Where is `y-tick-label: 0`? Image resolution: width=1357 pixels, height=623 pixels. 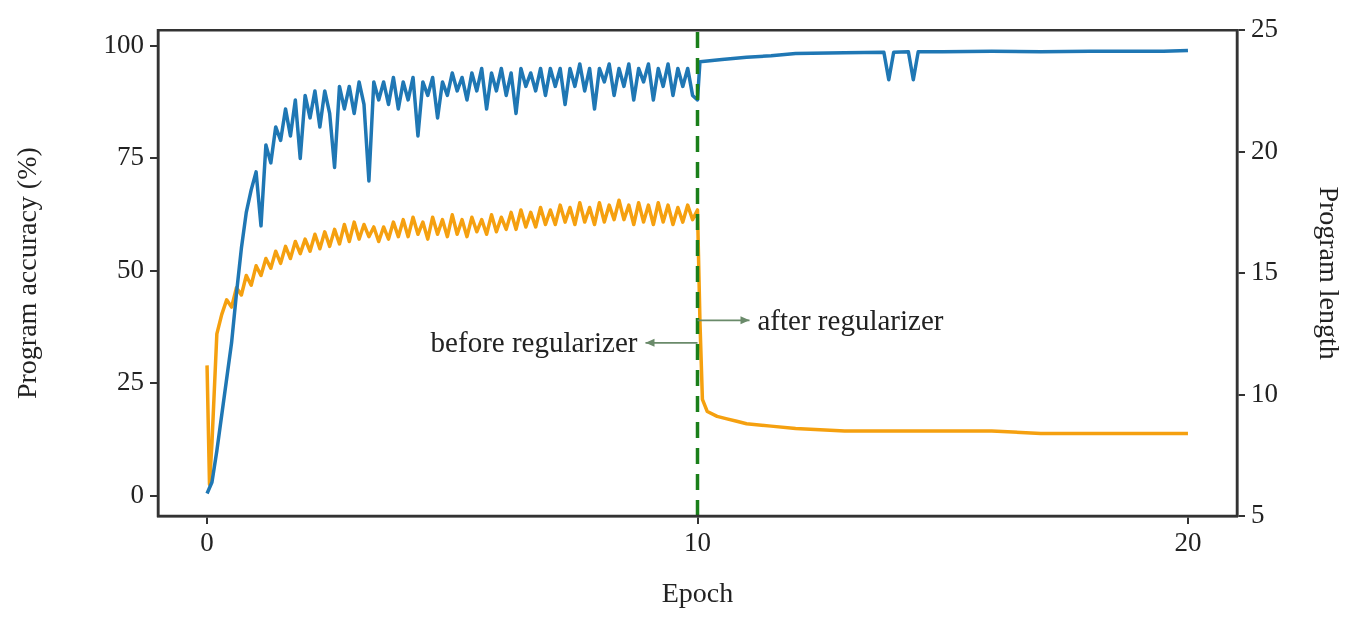 y-tick-label: 0 is located at coordinates (137, 493).